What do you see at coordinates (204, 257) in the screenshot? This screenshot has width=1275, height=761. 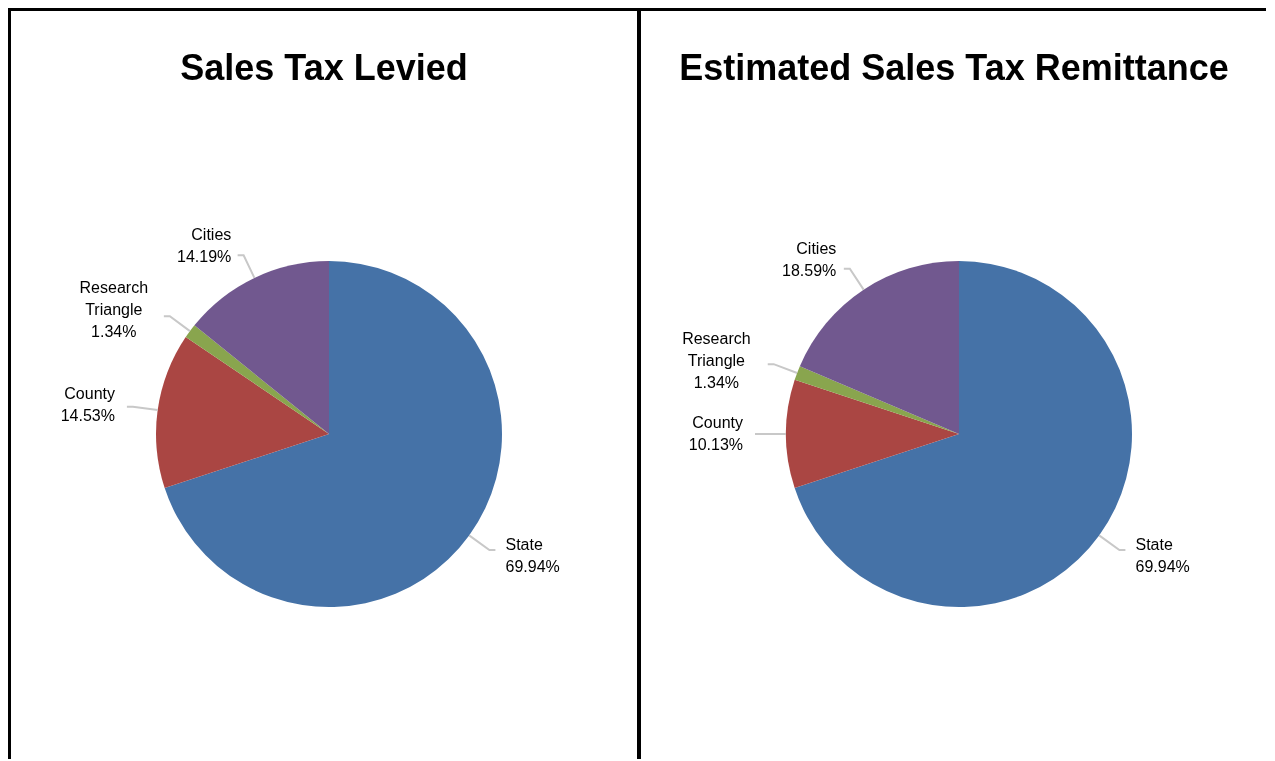 I see `data-label: 14.19%` at bounding box center [204, 257].